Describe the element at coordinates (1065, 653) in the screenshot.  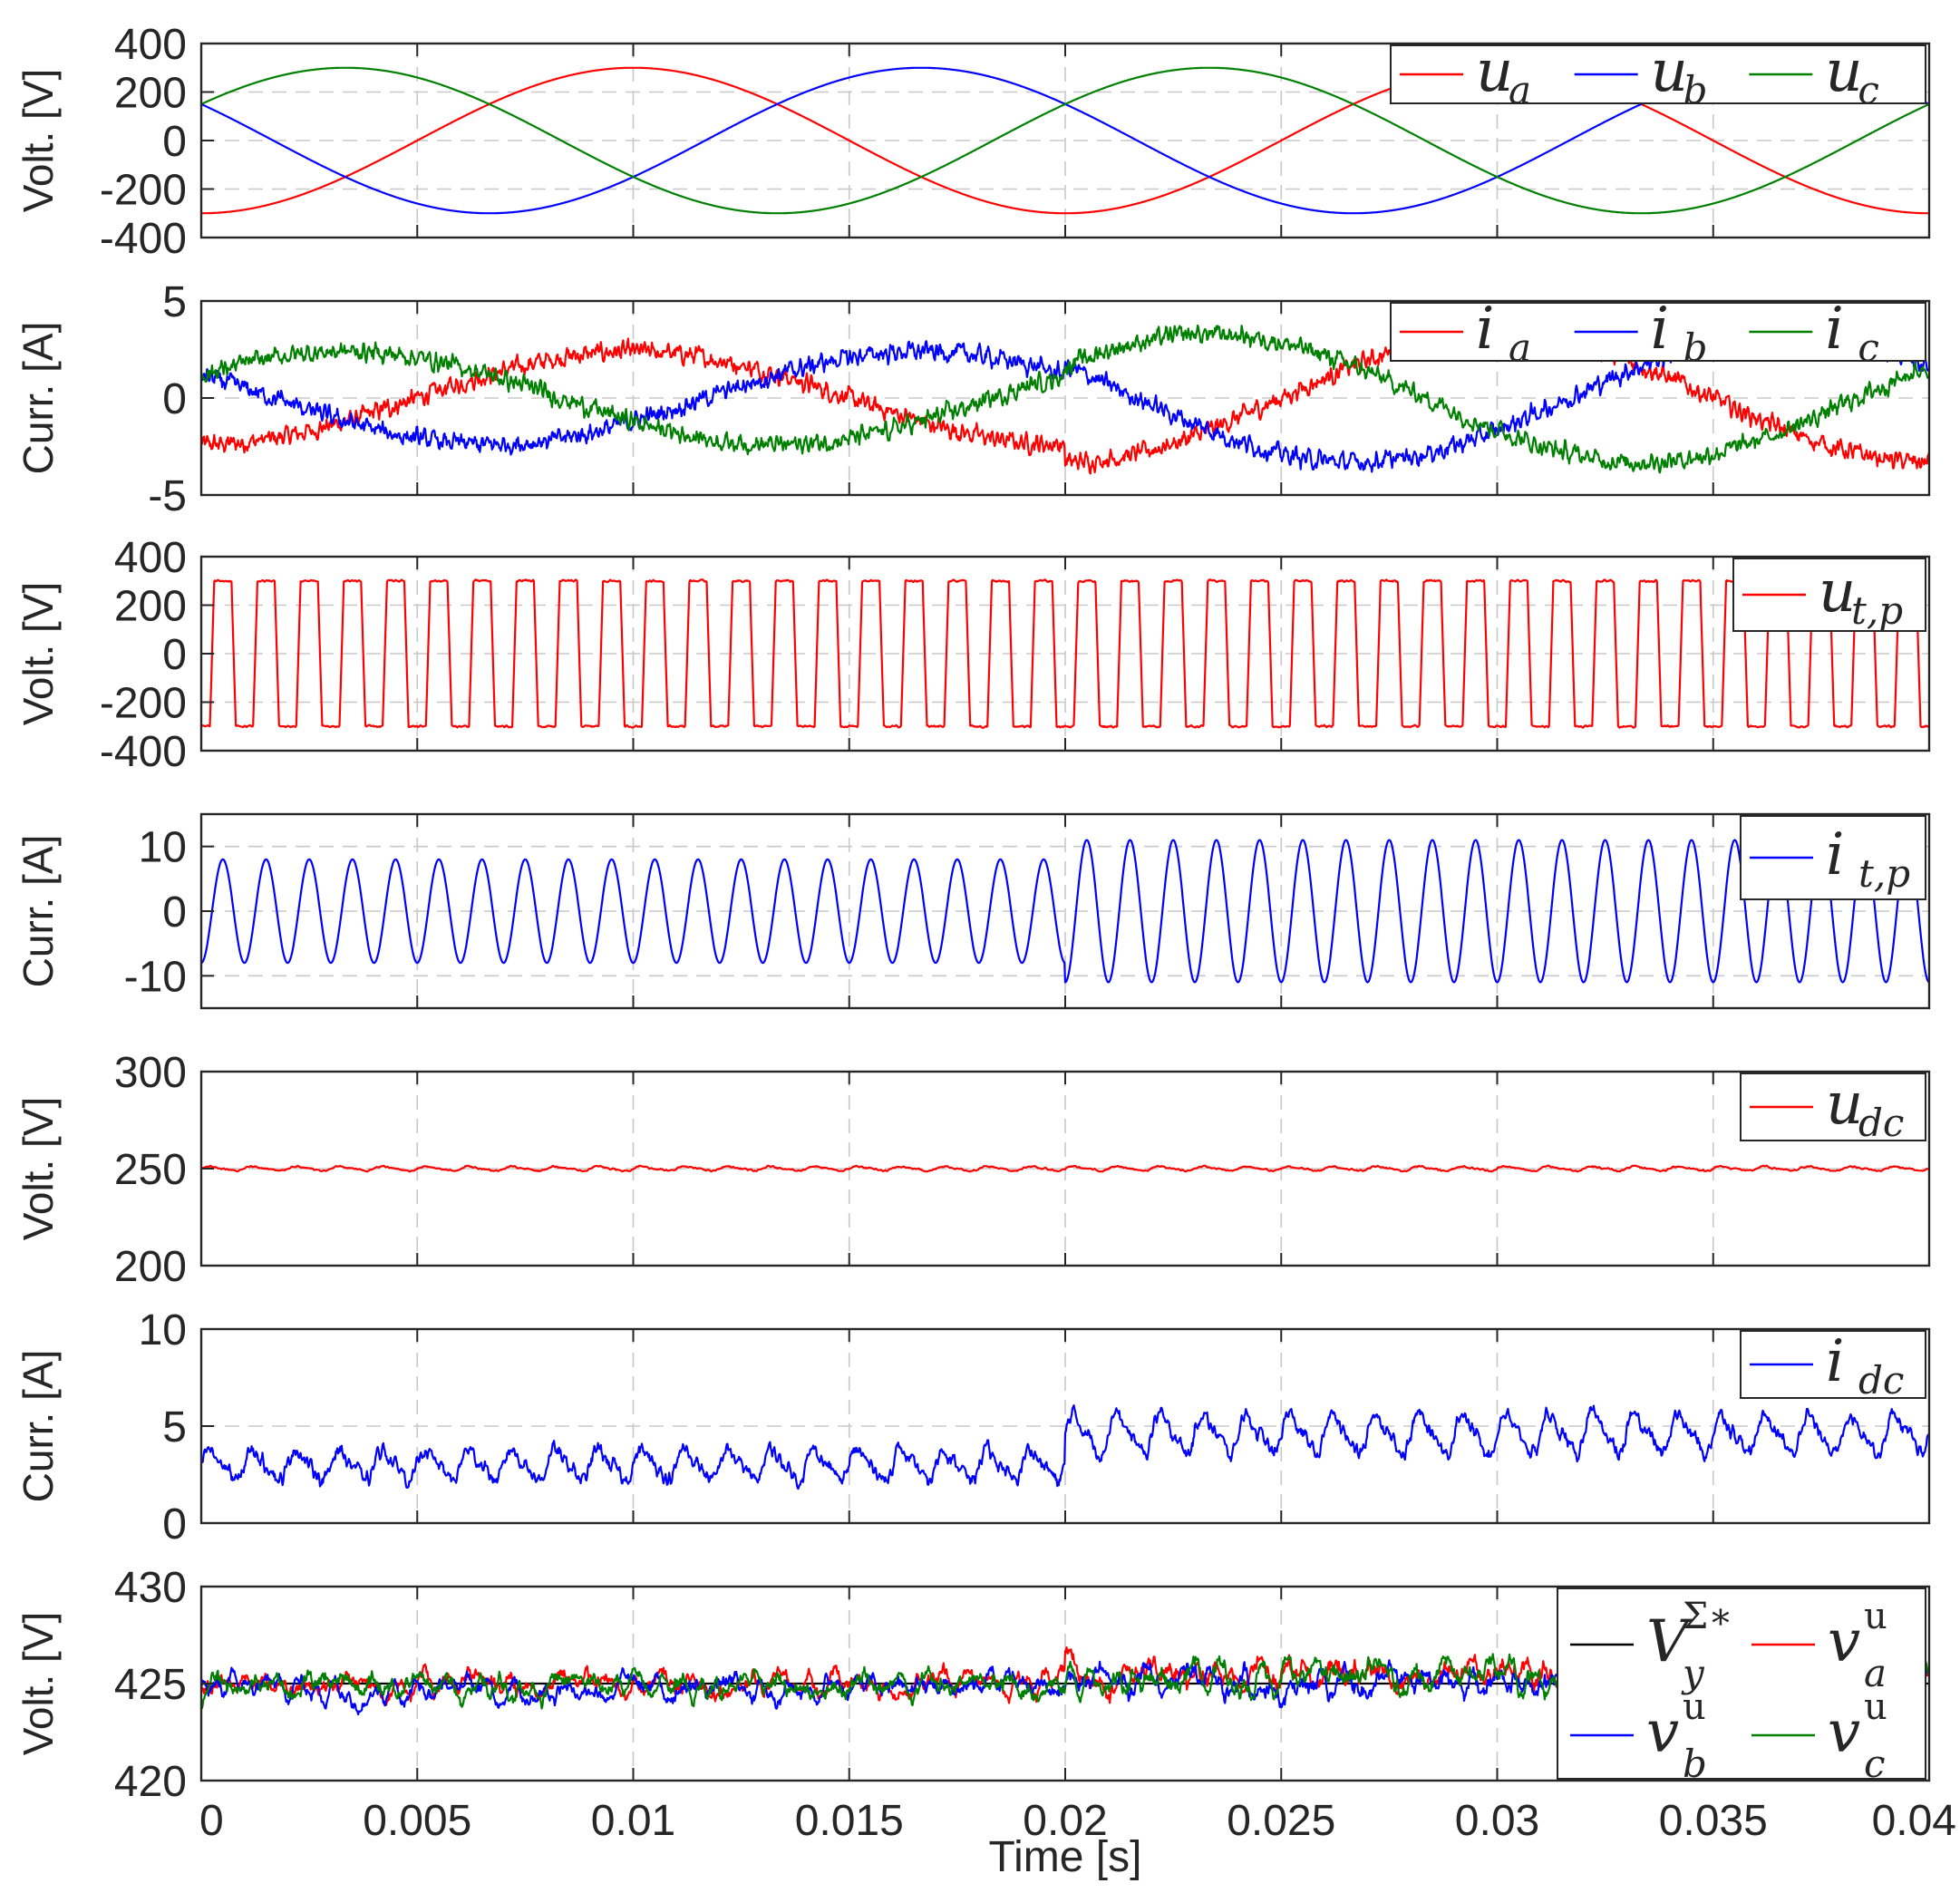
I see `series-line-u-tp` at that location.